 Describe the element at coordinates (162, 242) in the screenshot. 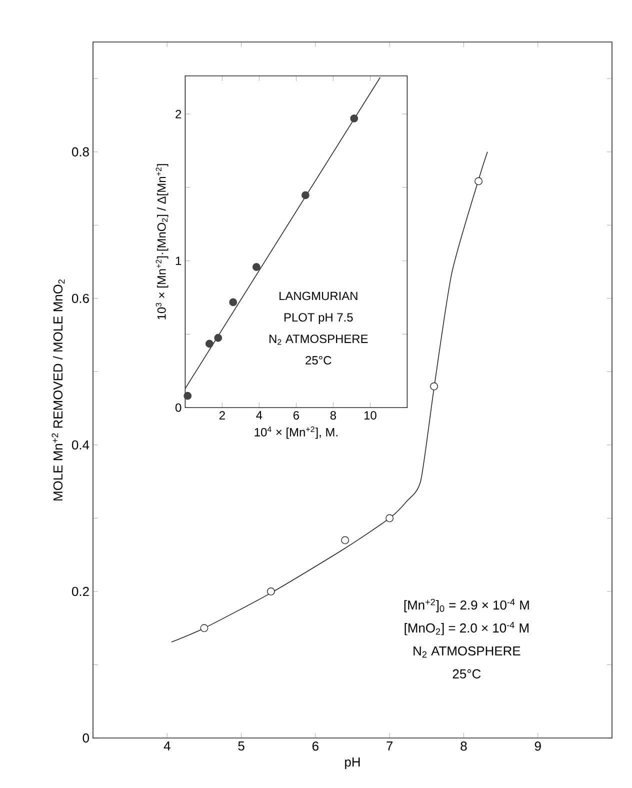

I see `text: 10$^{3}$ × [Mn$^{+2}$]·[MnO$_{2}$] / Δ[Mn$^{+2}$]` at that location.